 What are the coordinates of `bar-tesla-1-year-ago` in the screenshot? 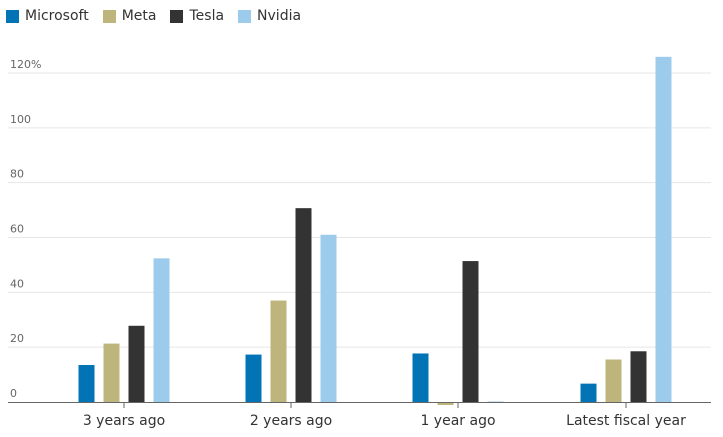 It's located at (470, 331).